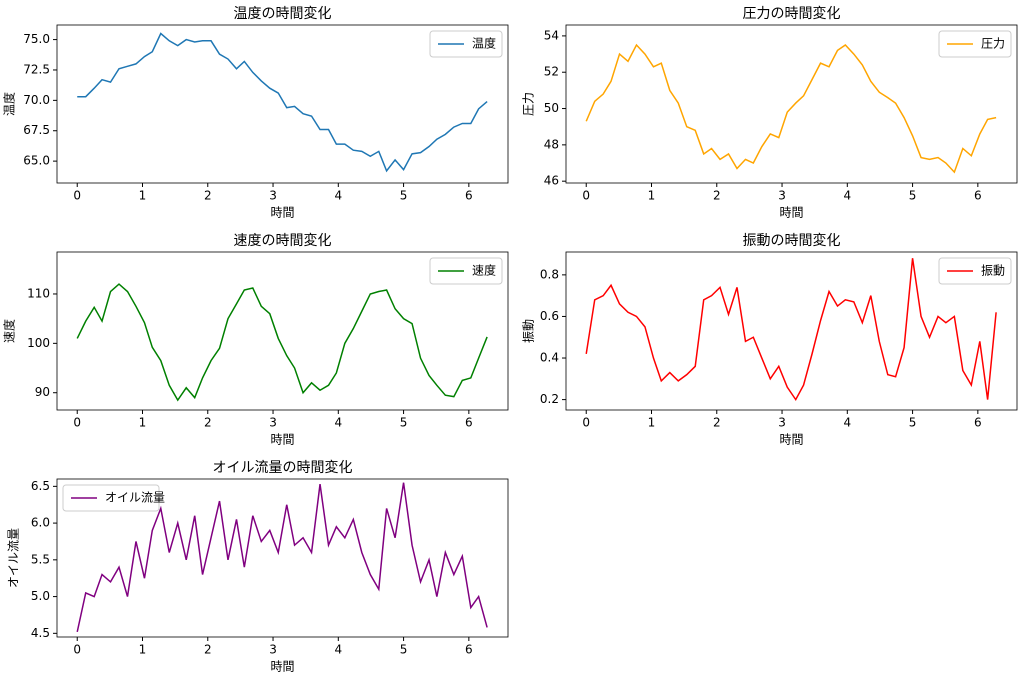 The image size is (1024, 675). Describe the element at coordinates (993, 271) in the screenshot. I see `legend-label: 振動` at that location.